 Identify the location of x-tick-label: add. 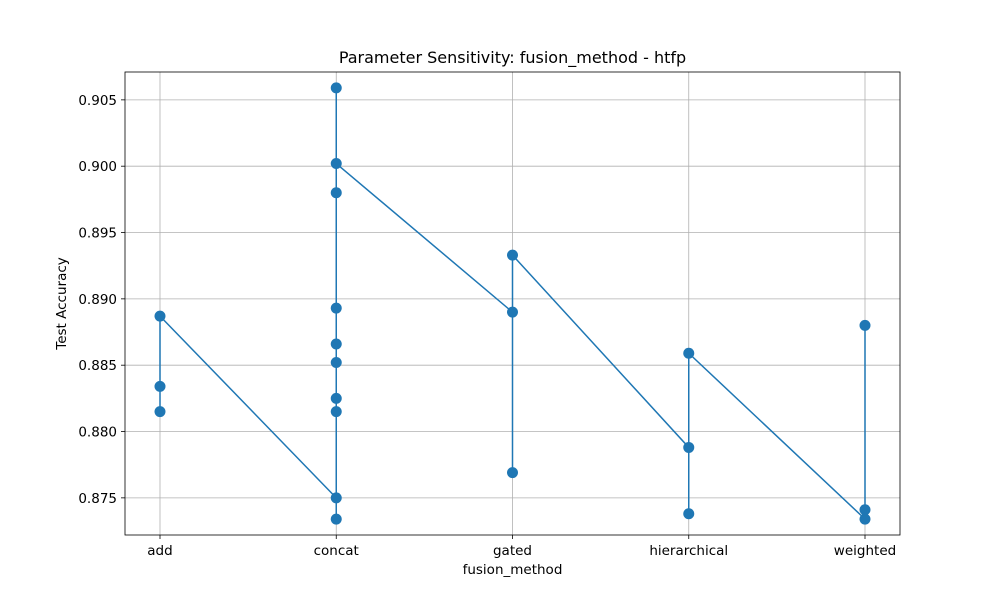
(159, 551).